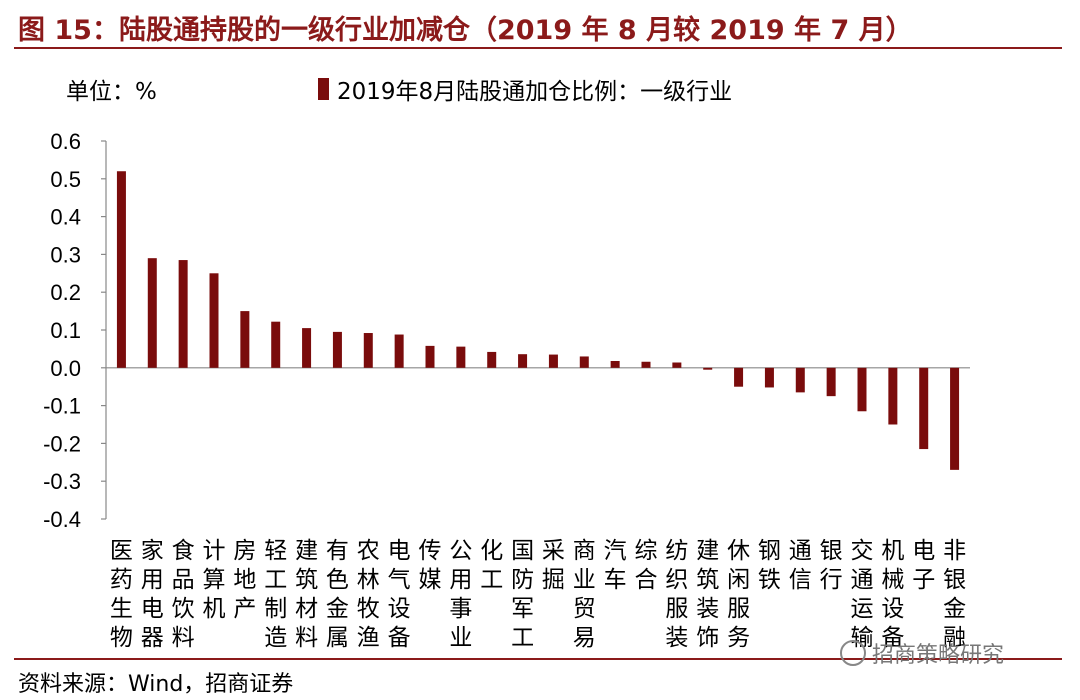  What do you see at coordinates (646, 565) in the screenshot?
I see `x-tick-label: 综合` at bounding box center [646, 565].